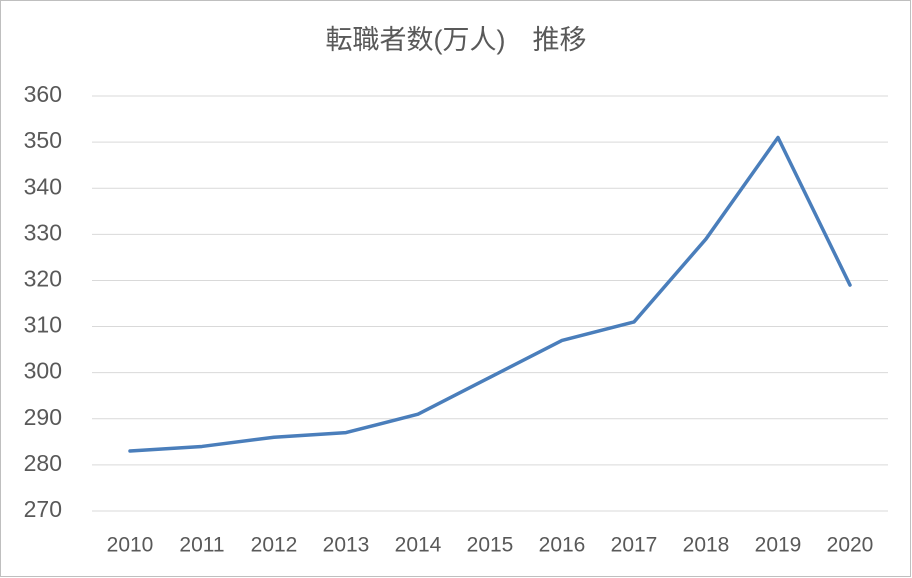 The width and height of the screenshot is (912, 578). I want to click on y-tick-label: 340, so click(43, 186).